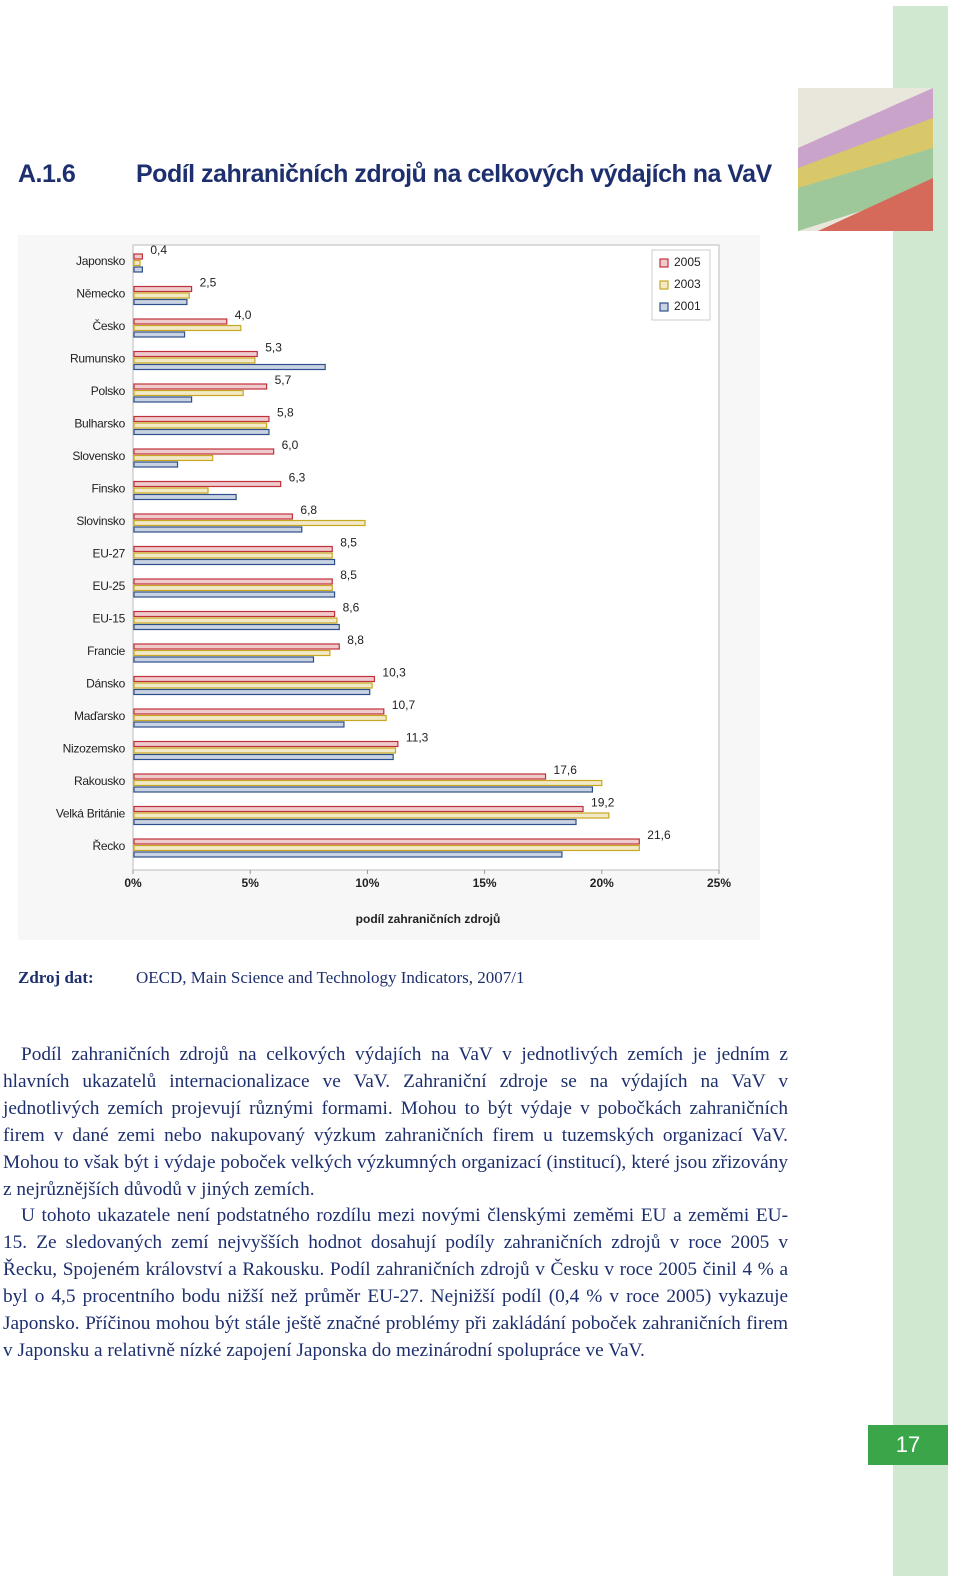  Describe the element at coordinates (98, 359) in the screenshot. I see `y-tick-label: Rumunsko` at that location.